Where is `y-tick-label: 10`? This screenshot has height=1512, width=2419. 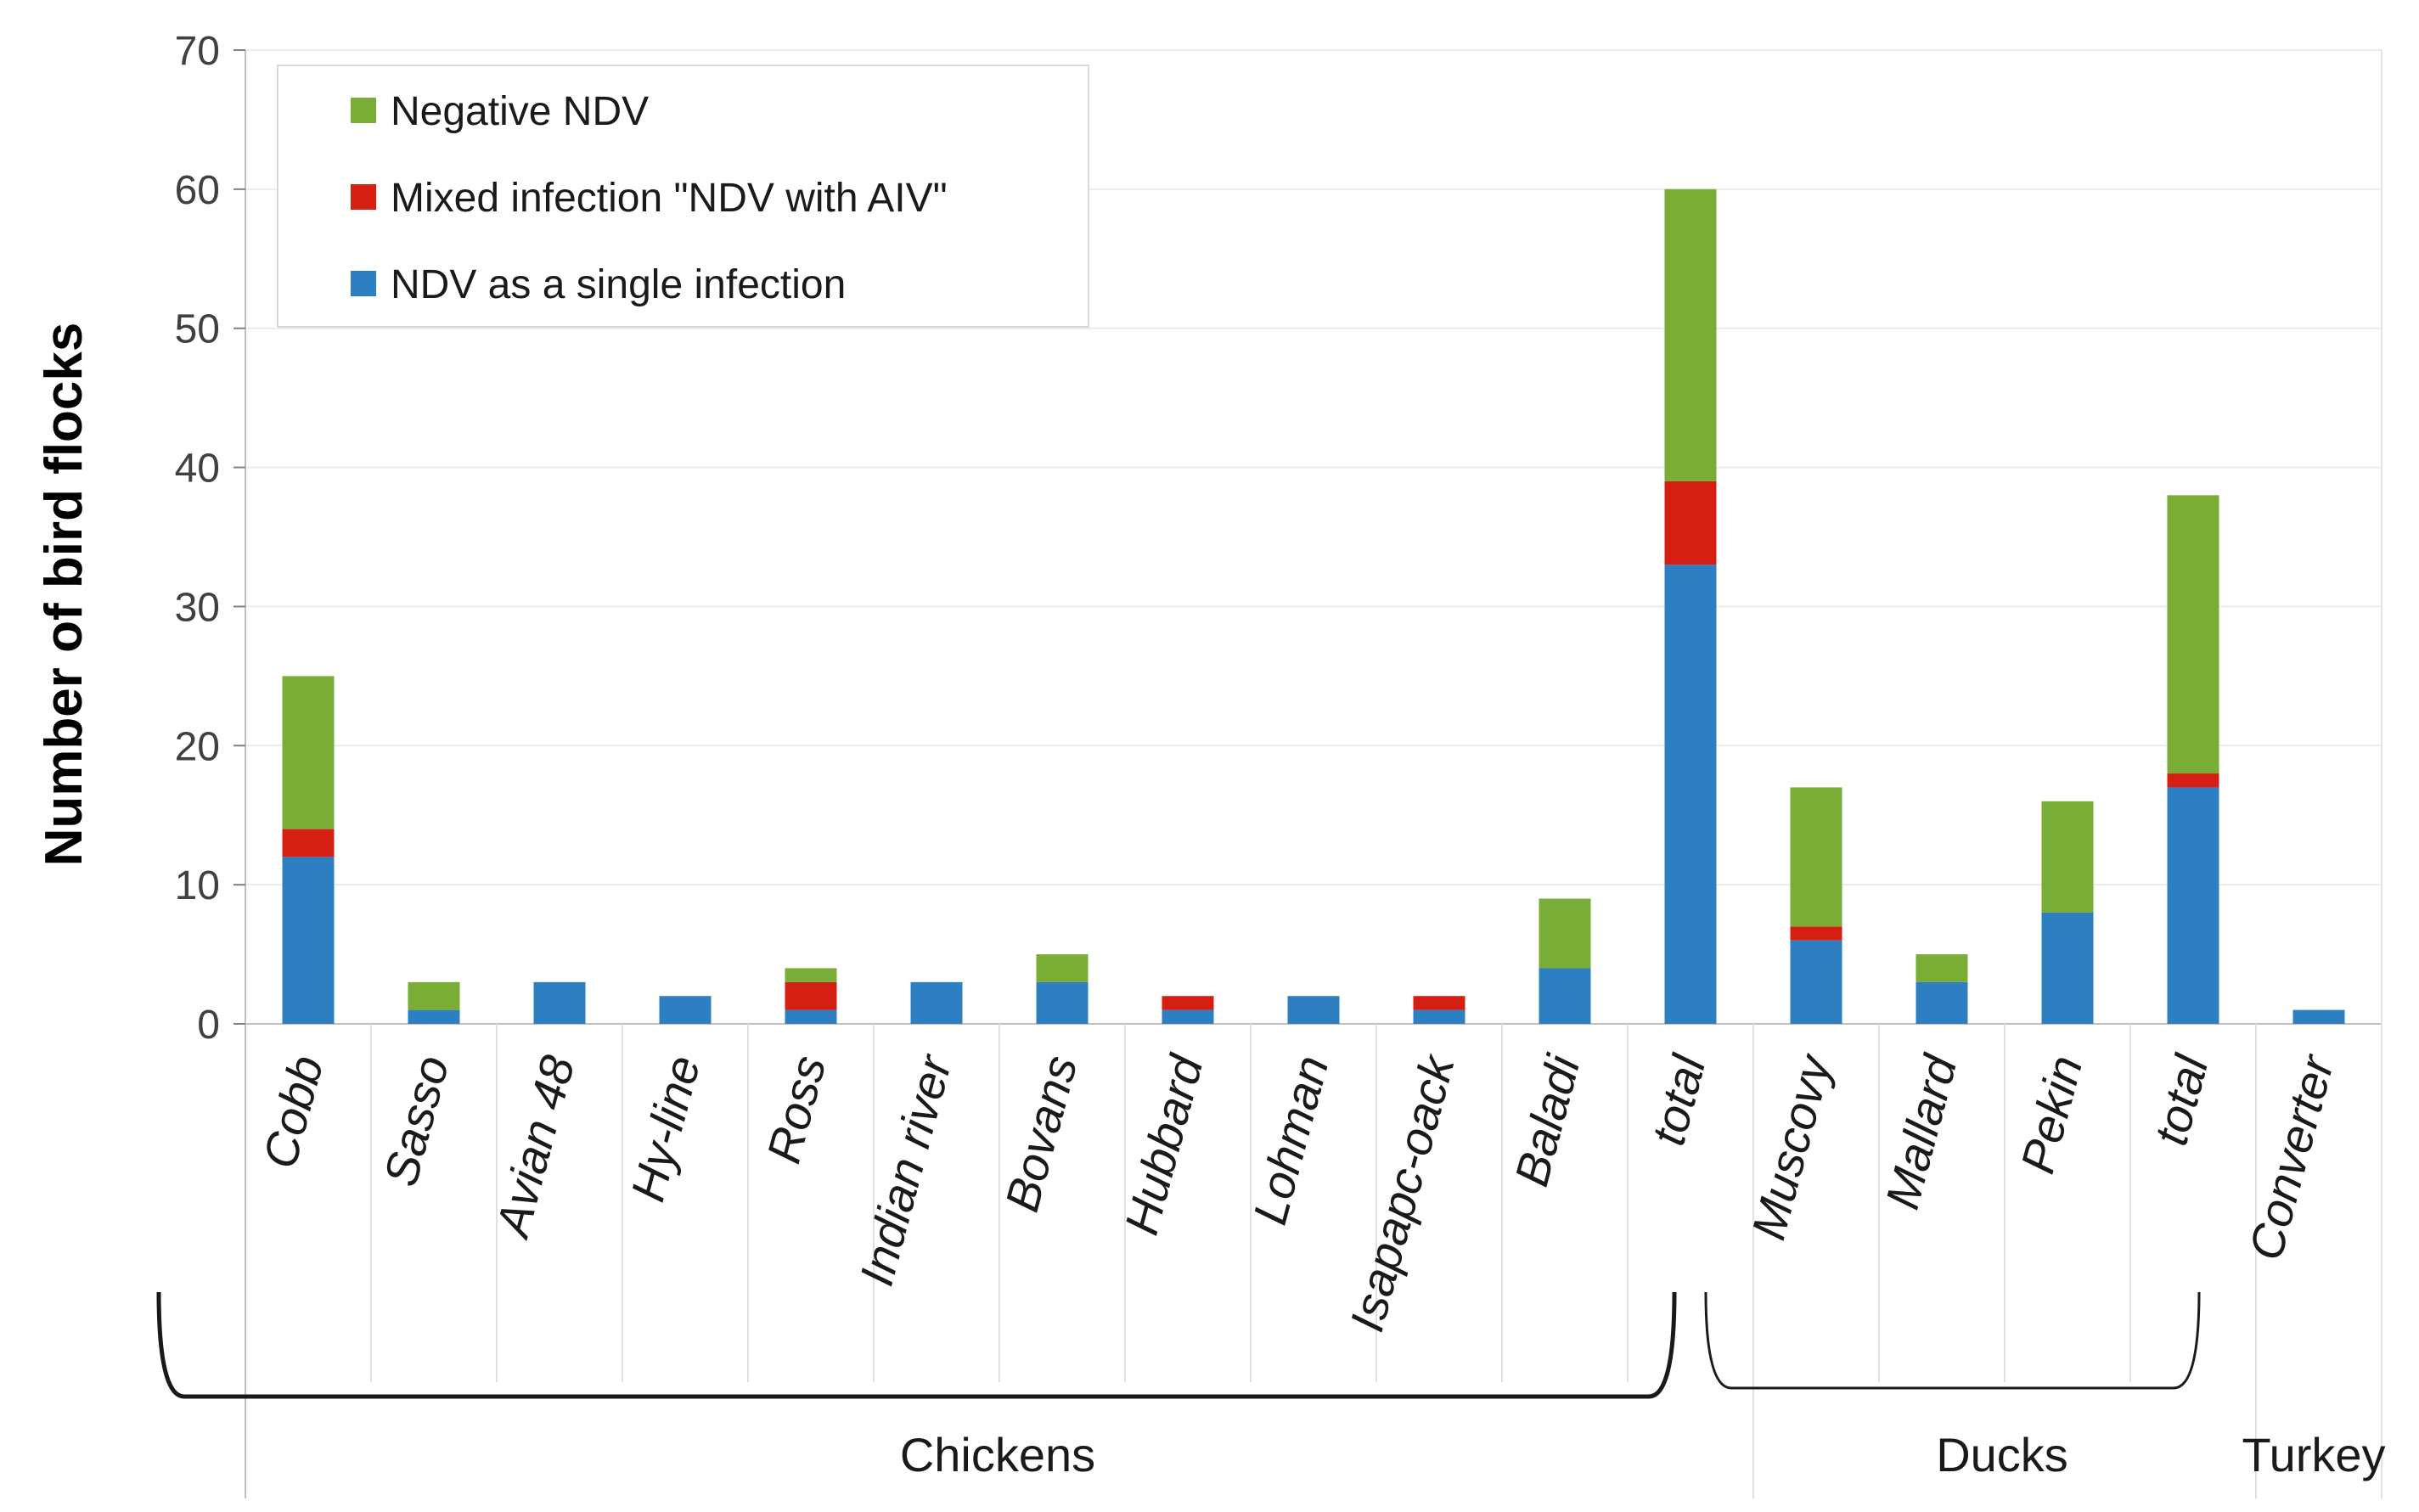
y-tick-label: 10 is located at coordinates (197, 886).